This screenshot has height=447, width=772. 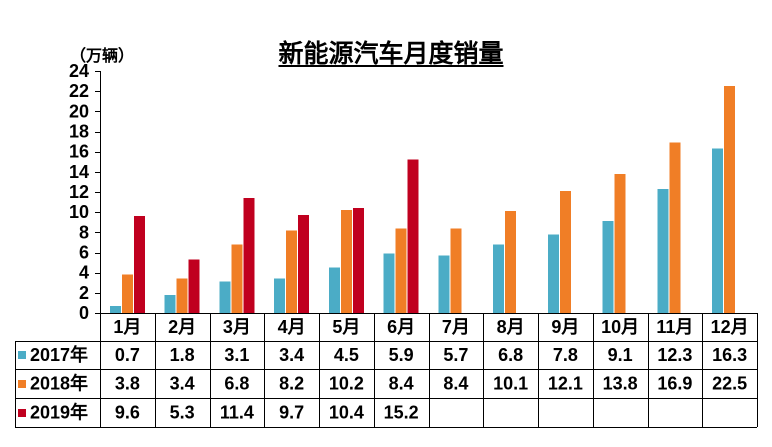 I want to click on y-tick-label: 6, so click(x=84, y=253).